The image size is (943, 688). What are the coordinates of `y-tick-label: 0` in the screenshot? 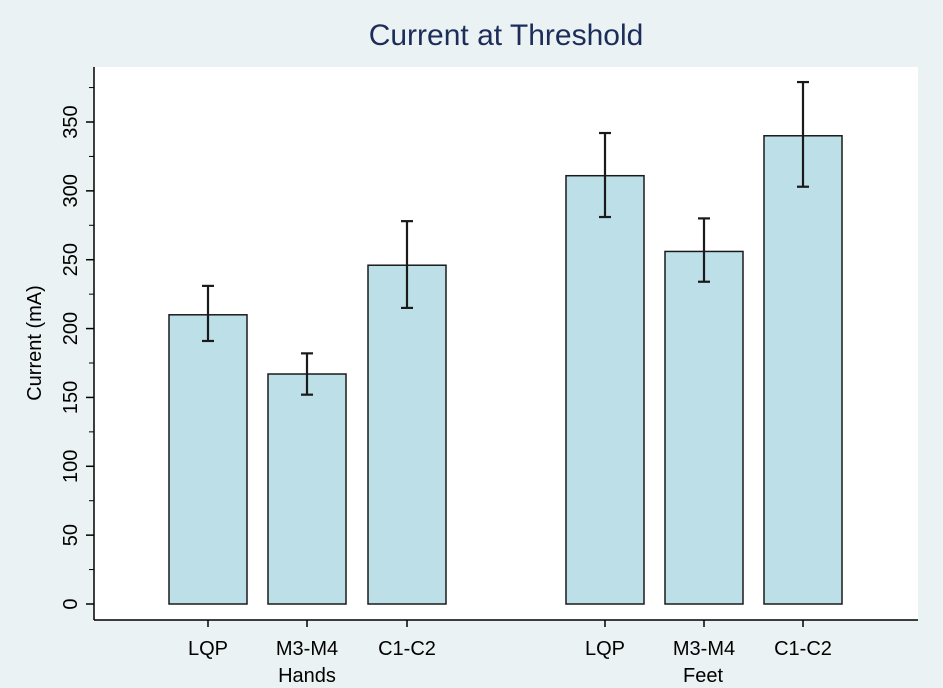 It's located at (71, 603).